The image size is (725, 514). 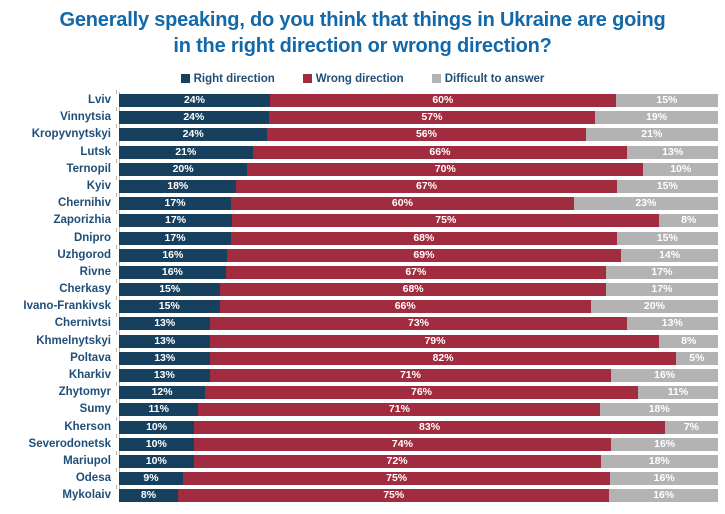 What do you see at coordinates (359, 477) in the screenshot?
I see `bar-row-odesa: Odesa 9% 75% 16%` at bounding box center [359, 477].